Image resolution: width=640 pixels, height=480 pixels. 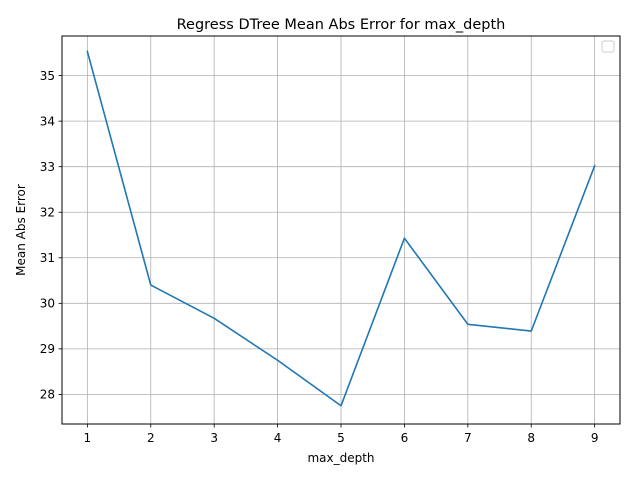 I want to click on y-axis-ticks: 28 29 30 31 32 33 34 35, so click(x=51, y=235).